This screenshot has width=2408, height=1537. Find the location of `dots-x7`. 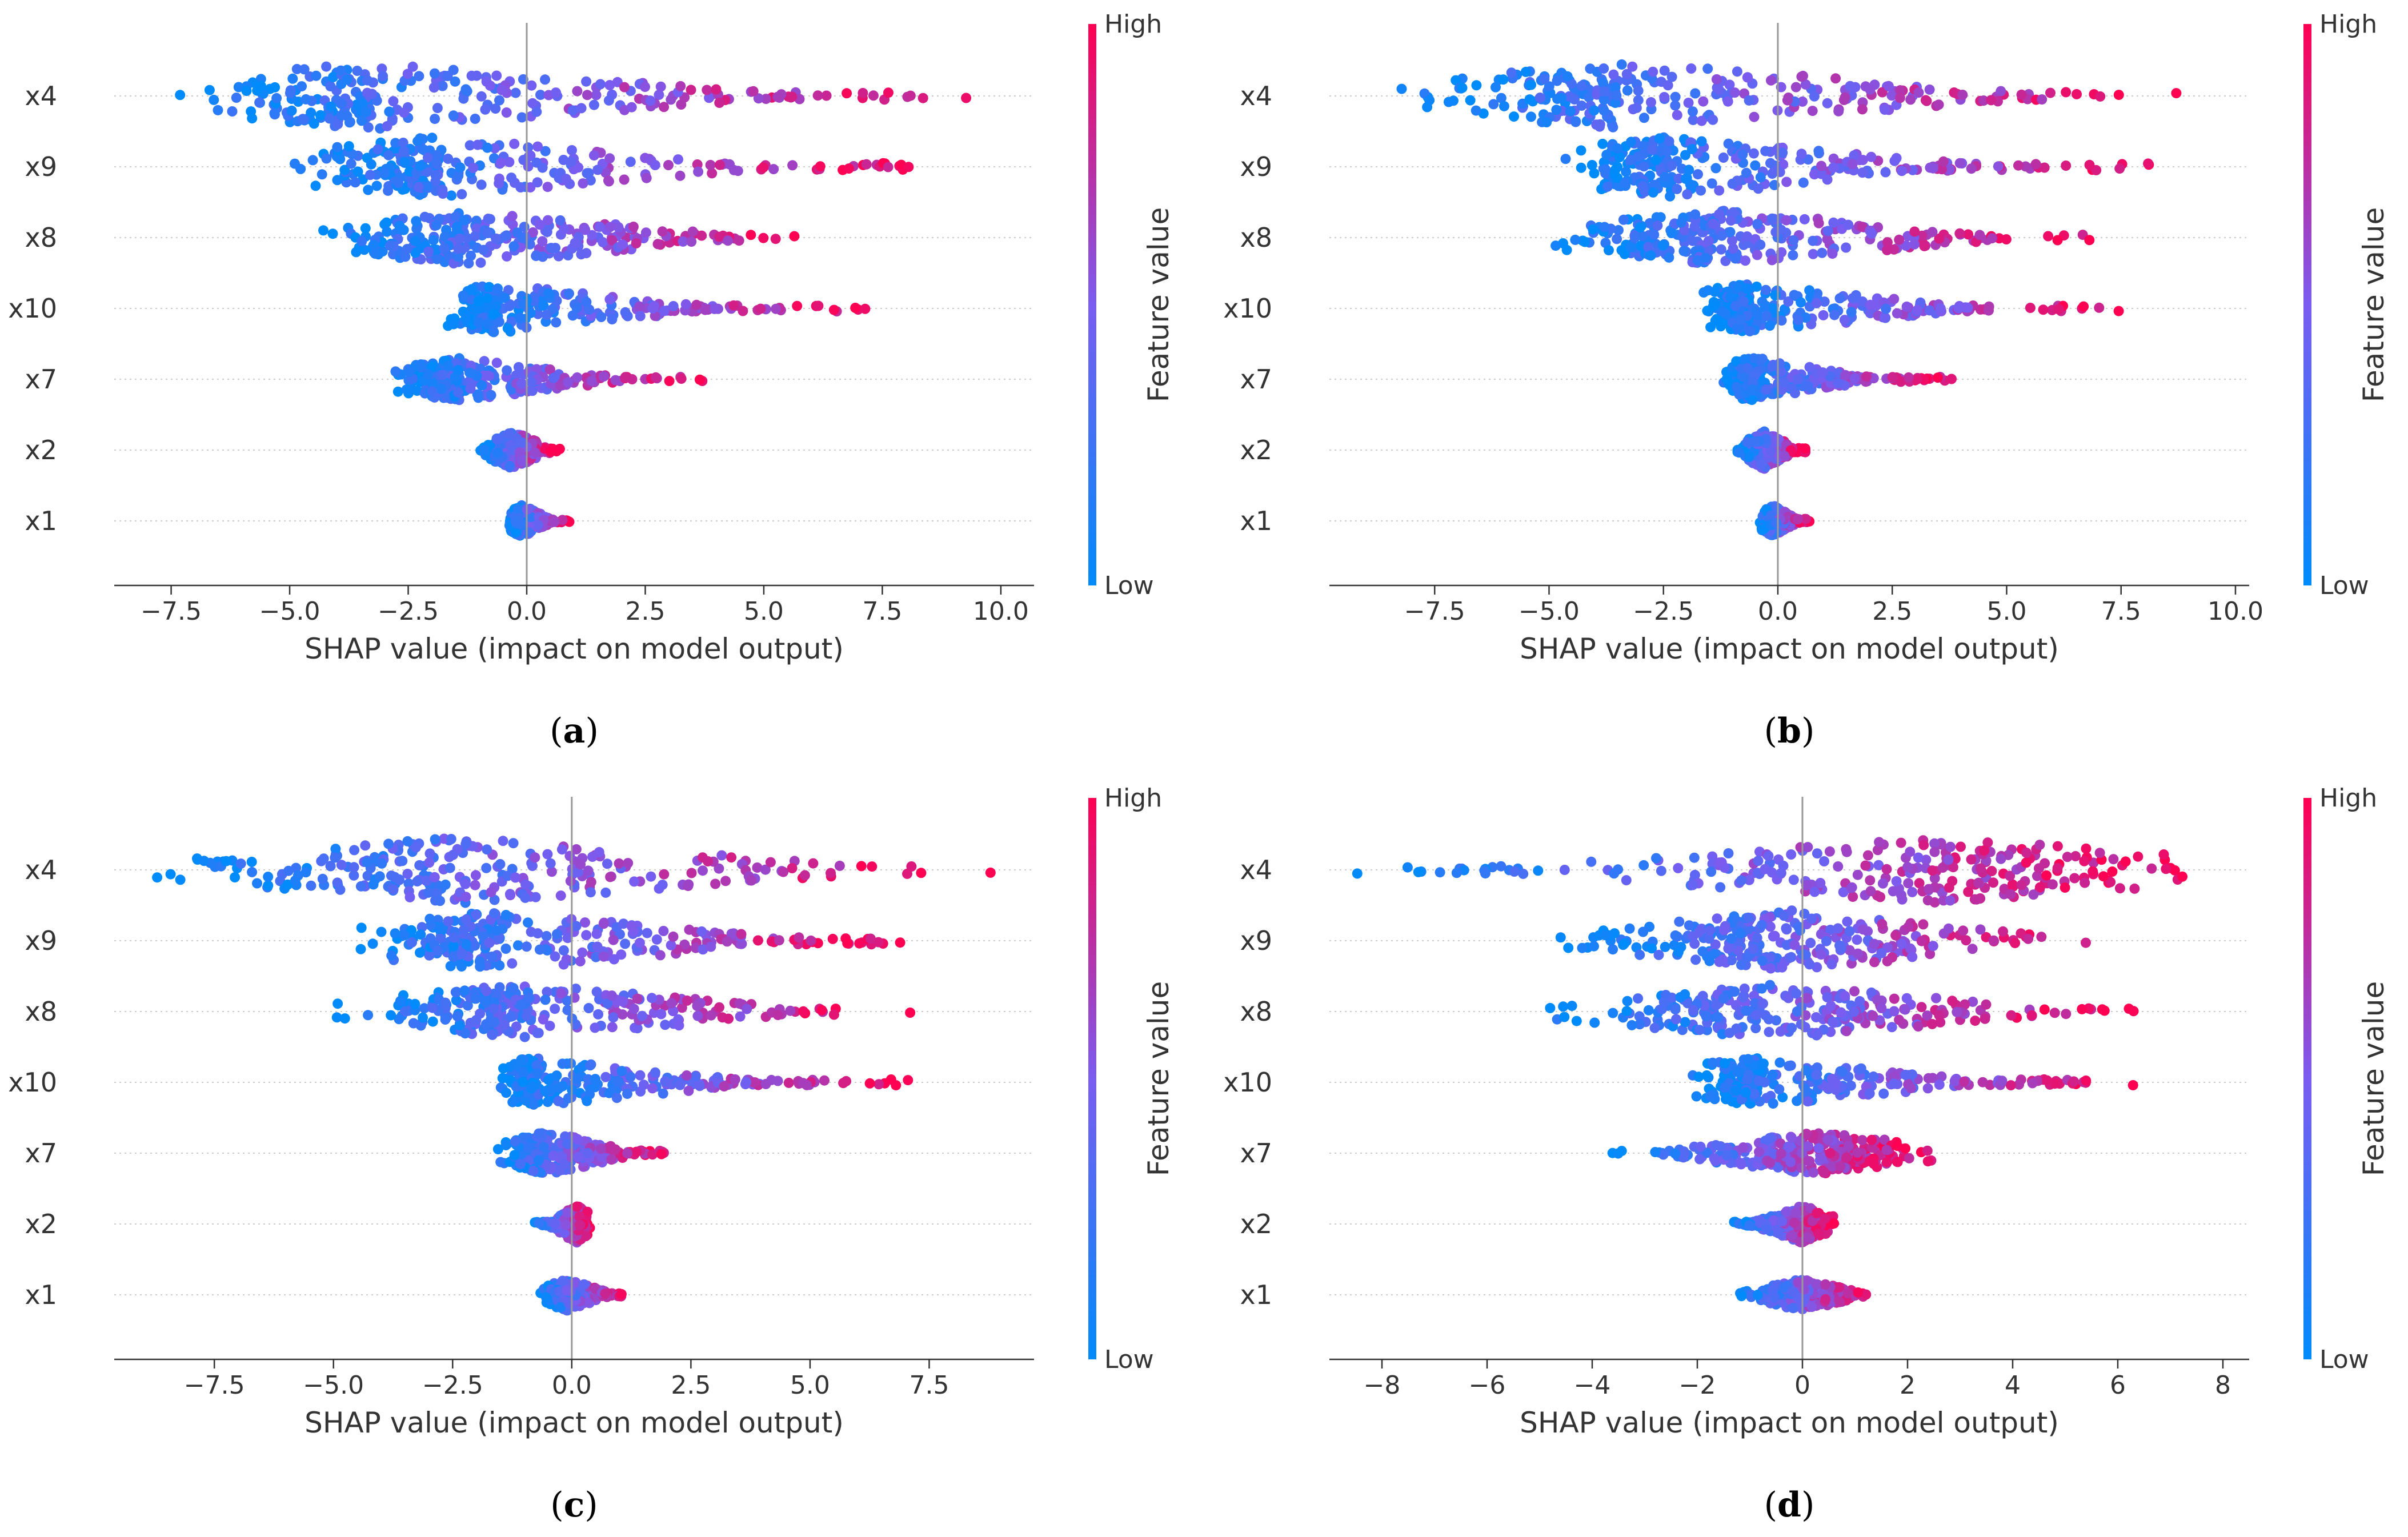

dots-x7 is located at coordinates (1837, 379).